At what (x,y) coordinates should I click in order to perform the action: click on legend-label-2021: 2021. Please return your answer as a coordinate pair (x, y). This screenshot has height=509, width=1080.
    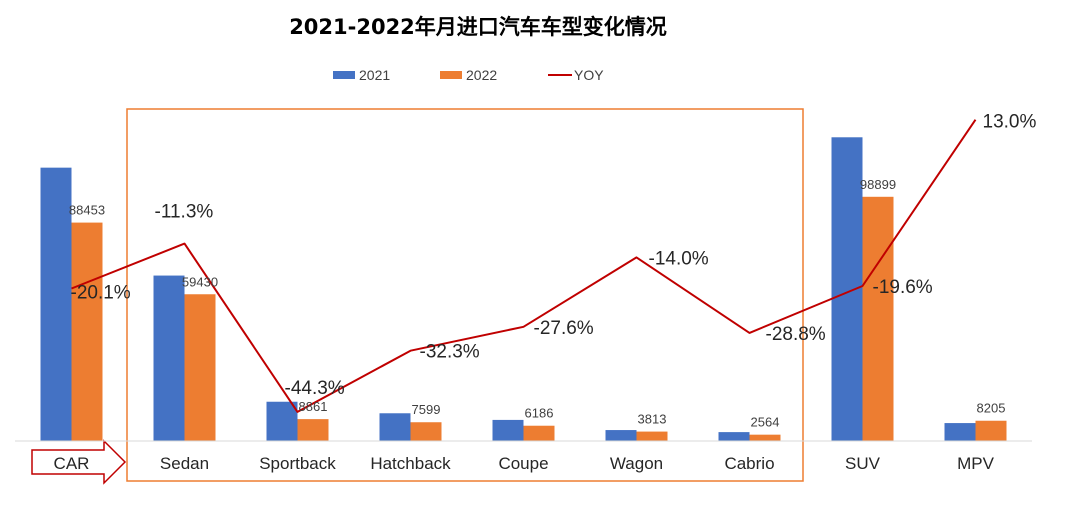
    Looking at the image, I should click on (374, 75).